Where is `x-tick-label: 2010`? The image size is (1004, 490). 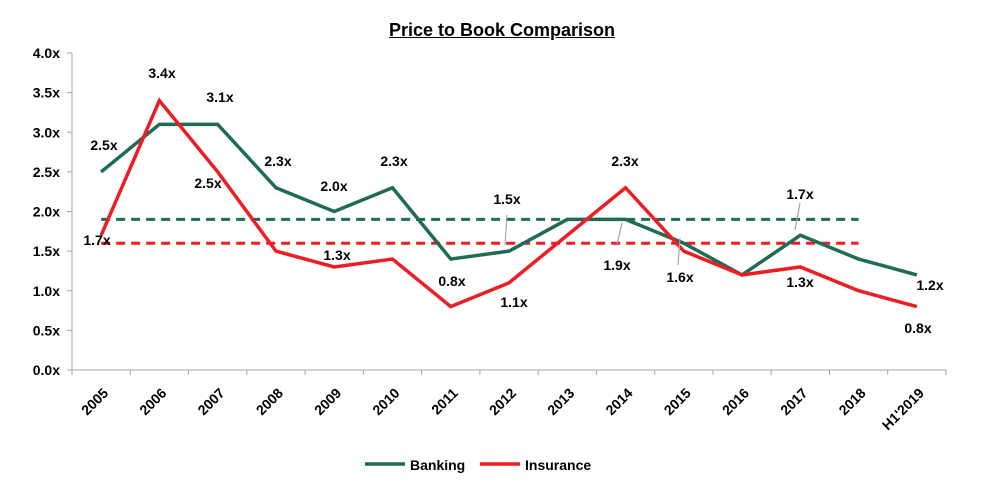 x-tick-label: 2010 is located at coordinates (385, 401).